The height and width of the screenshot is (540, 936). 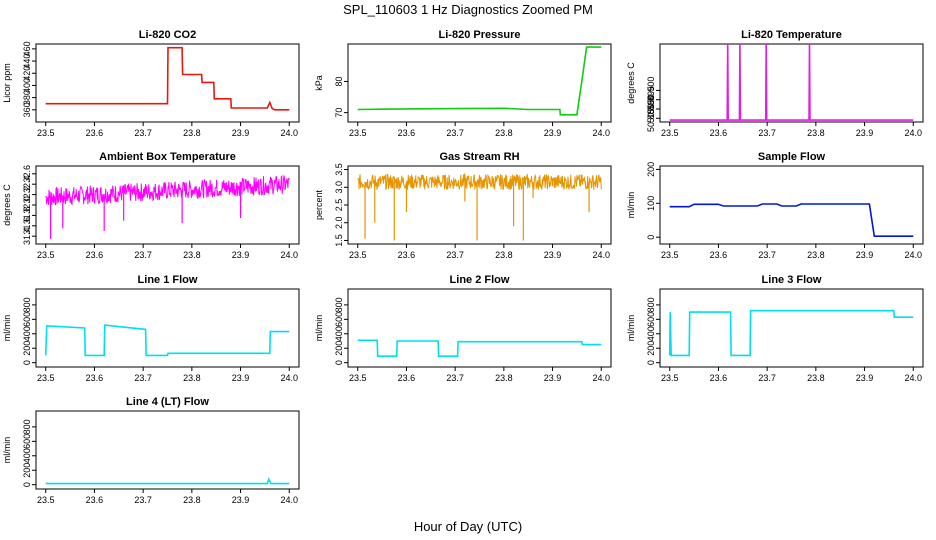 What do you see at coordinates (339, 169) in the screenshot?
I see `y-tick-label: 3.5` at bounding box center [339, 169].